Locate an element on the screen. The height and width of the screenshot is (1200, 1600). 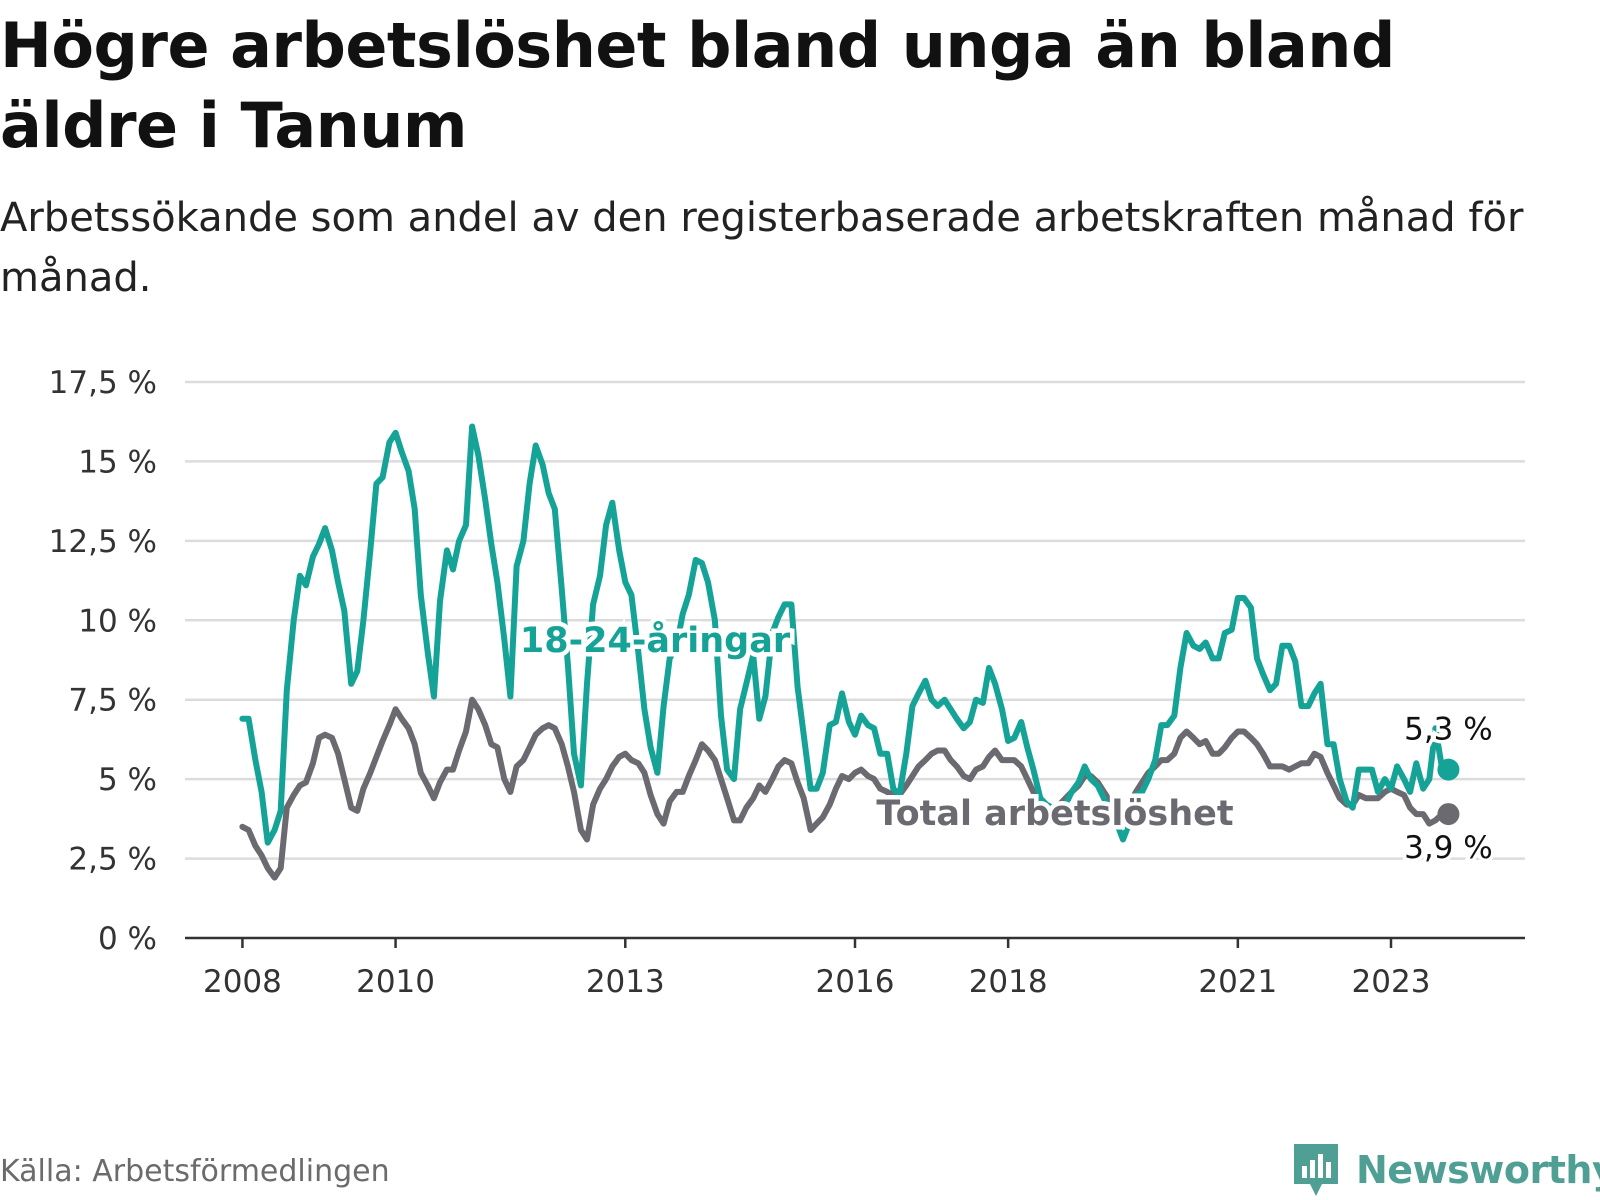
total-end-value-label: 3,9 % is located at coordinates (1448, 848).